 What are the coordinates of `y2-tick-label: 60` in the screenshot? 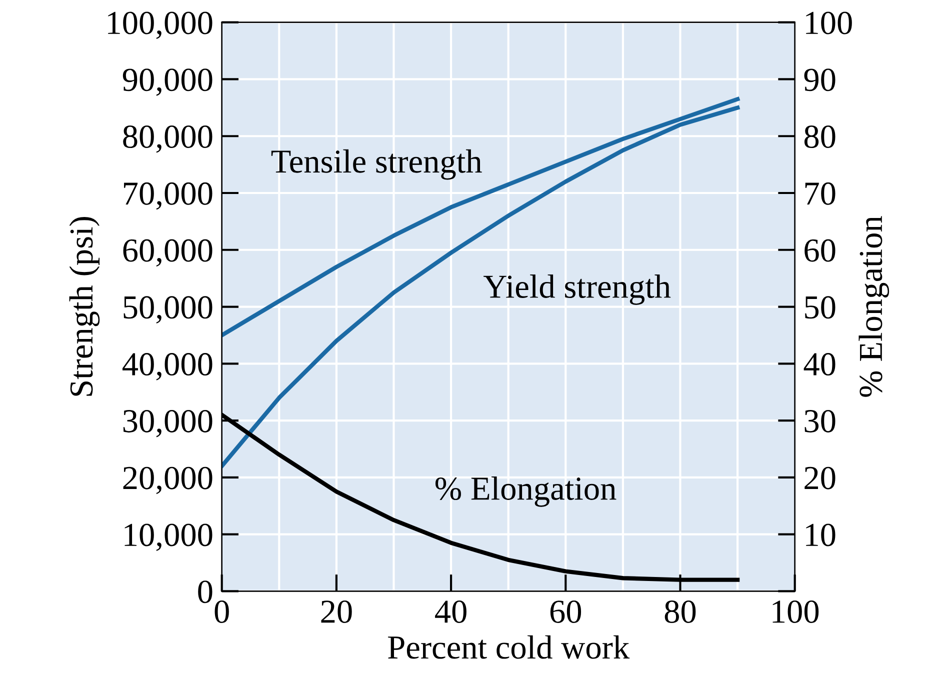 It's located at (820, 250).